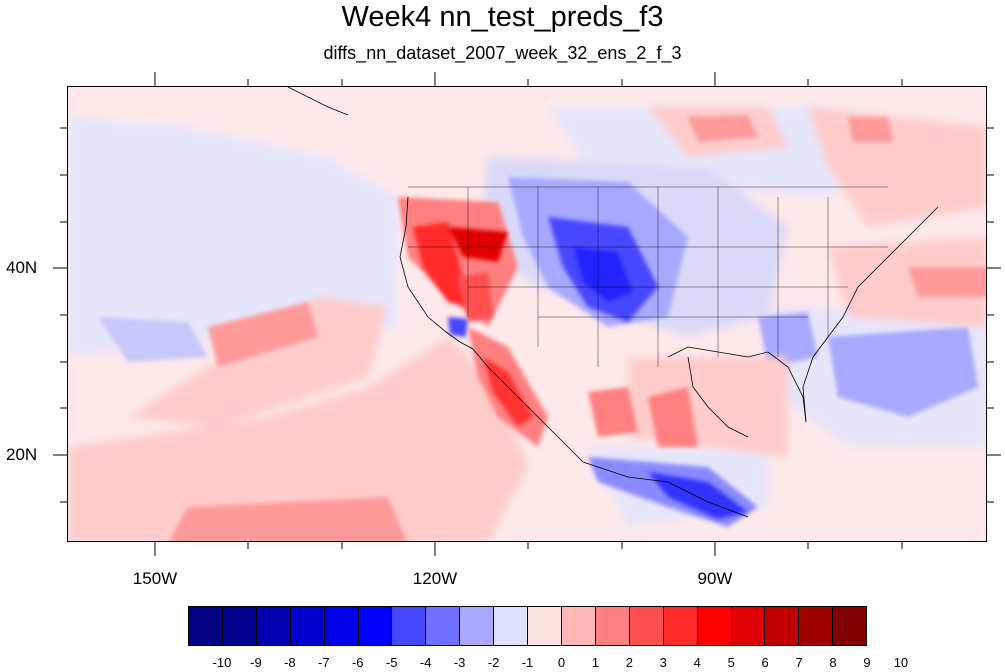 The image size is (1005, 672). I want to click on lat-label-40n: 40N, so click(22, 267).